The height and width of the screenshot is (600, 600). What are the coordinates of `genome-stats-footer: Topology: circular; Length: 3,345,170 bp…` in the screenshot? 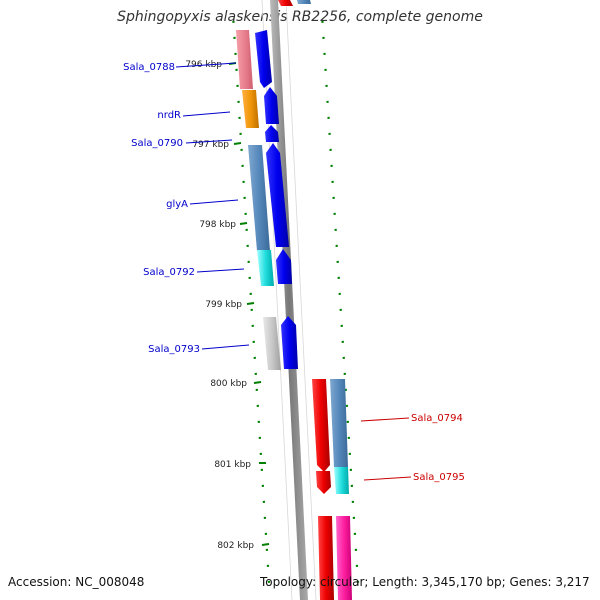 It's located at (425, 582).